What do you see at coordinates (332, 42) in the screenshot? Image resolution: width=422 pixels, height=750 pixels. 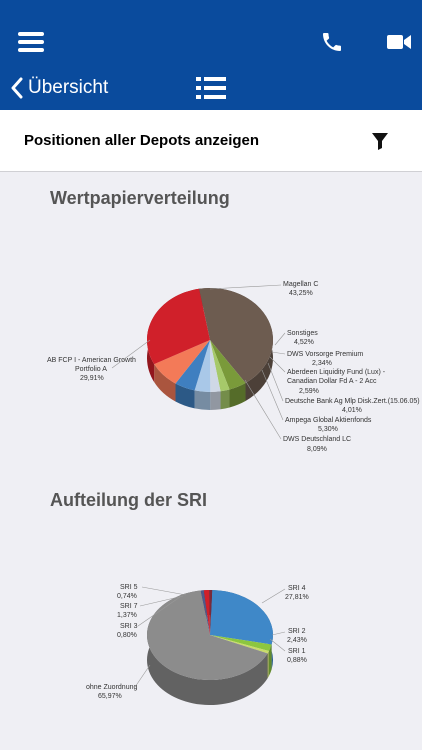 I see `phone-icon` at bounding box center [332, 42].